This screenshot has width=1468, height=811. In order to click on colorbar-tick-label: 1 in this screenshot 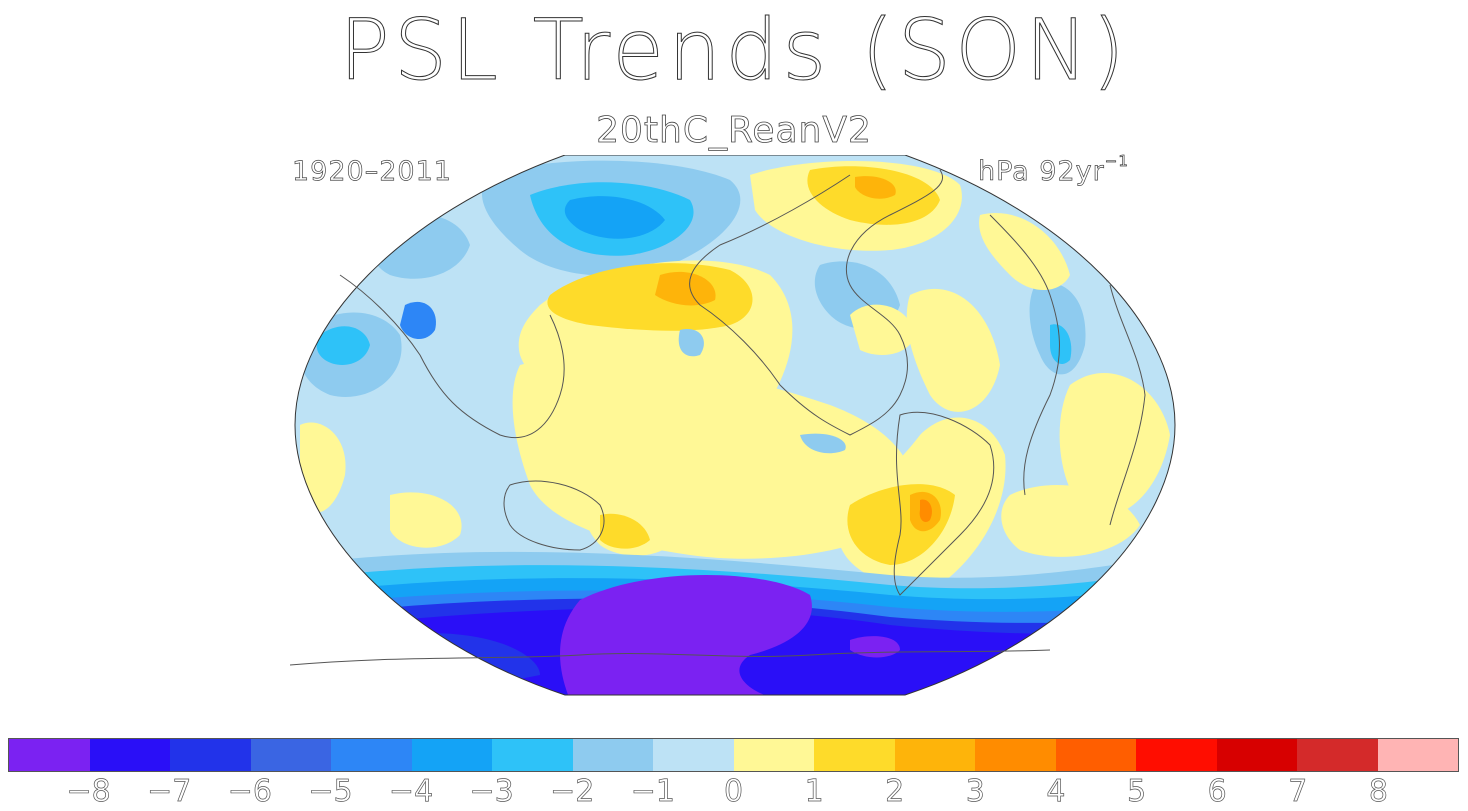, I will do `click(814, 791)`.